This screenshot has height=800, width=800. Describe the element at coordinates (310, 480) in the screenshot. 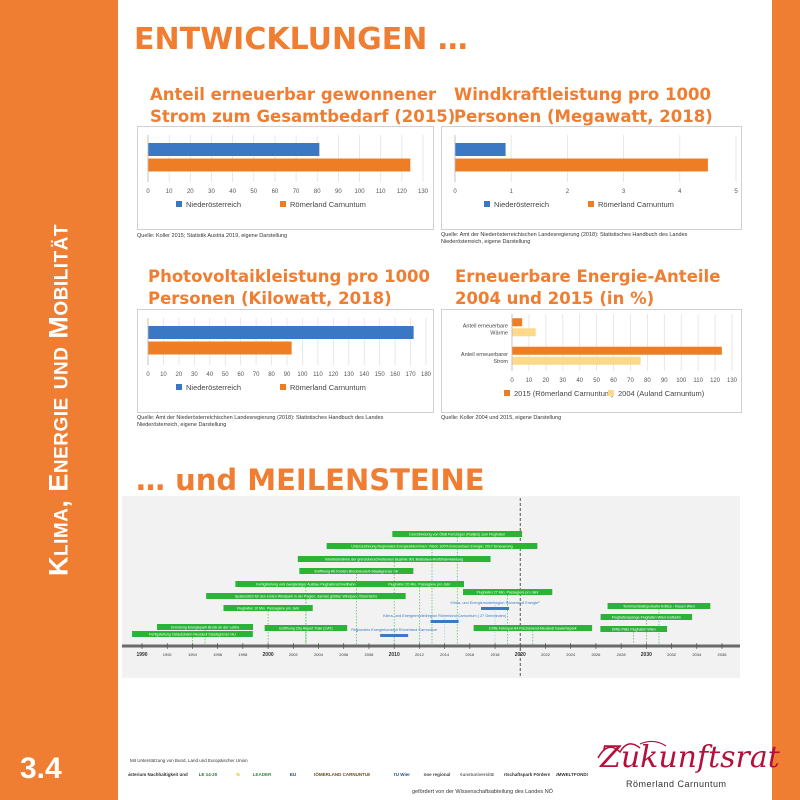

I see `milestones-heading: … und MEILENSTEINE` at that location.